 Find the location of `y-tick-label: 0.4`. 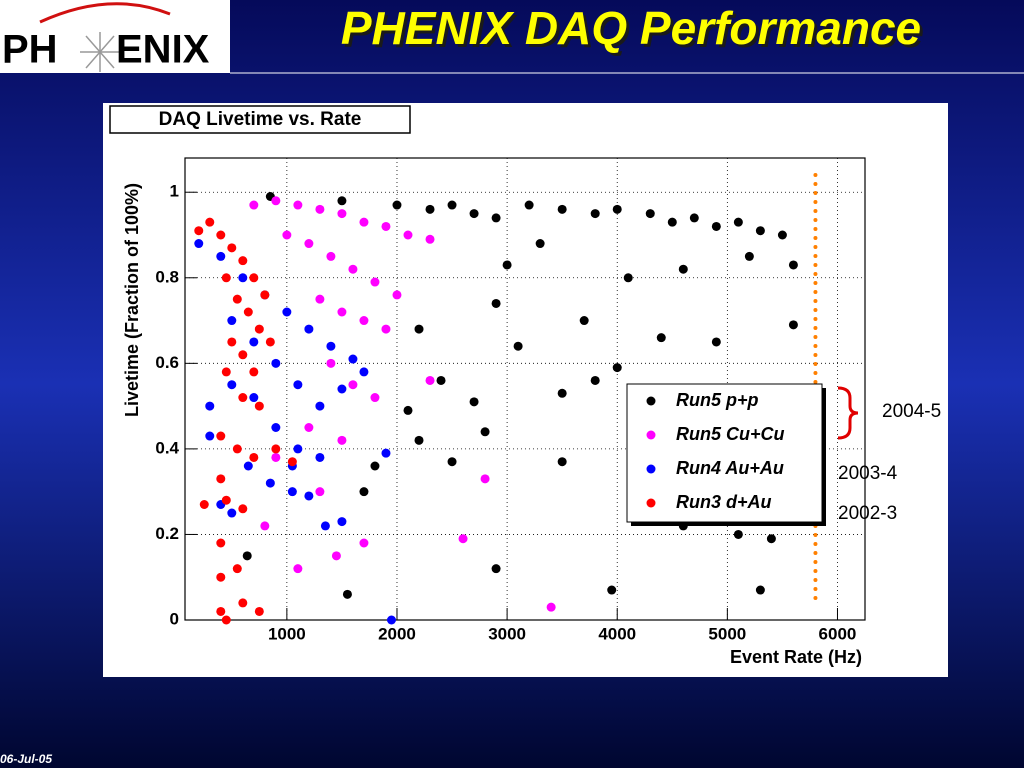

y-tick-label: 0.4 is located at coordinates (167, 447).